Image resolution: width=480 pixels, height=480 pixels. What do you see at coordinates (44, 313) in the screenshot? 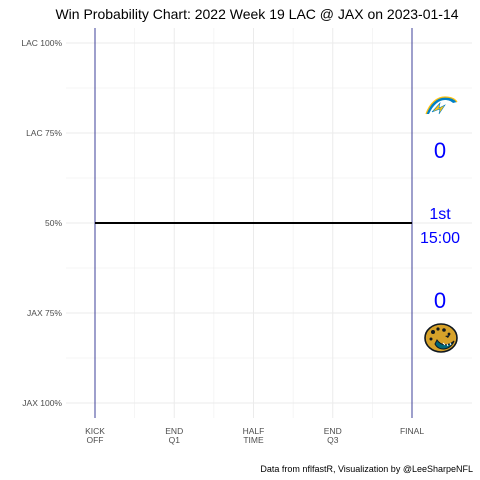
I see `y-tick-label: JAX 75%` at bounding box center [44, 313].